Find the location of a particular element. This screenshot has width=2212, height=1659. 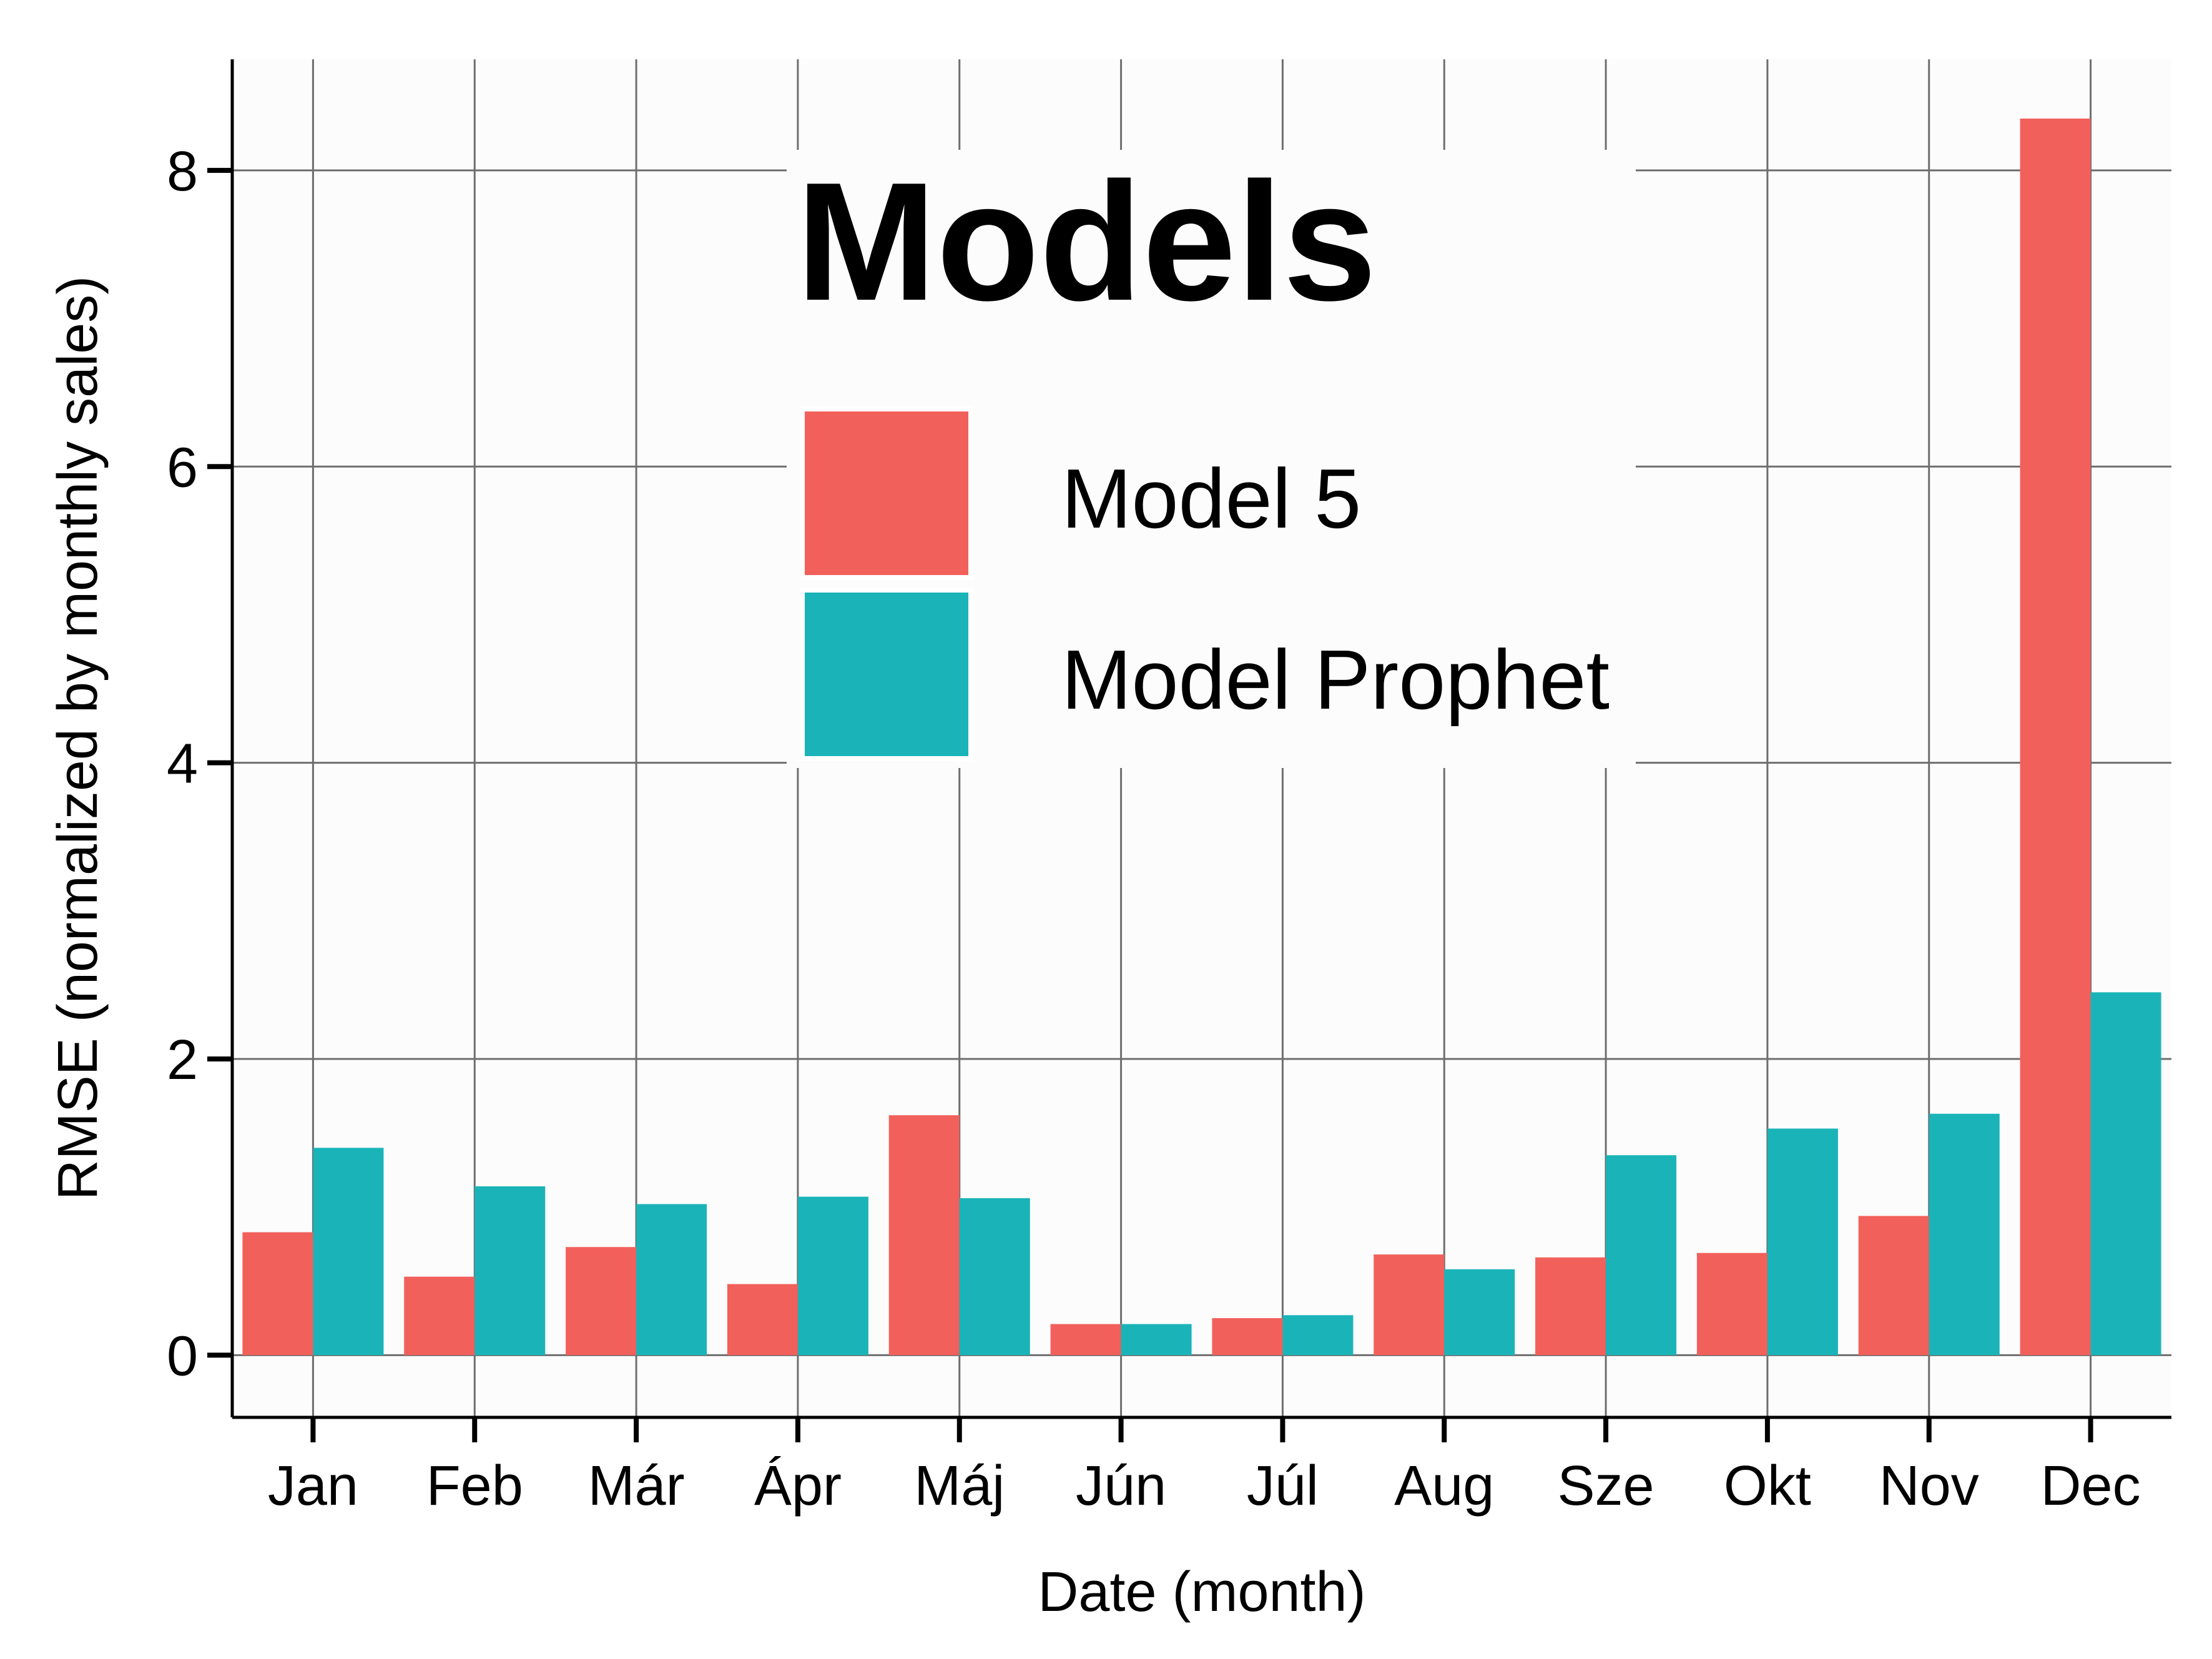

bar-model-5-jan is located at coordinates (277, 1294).